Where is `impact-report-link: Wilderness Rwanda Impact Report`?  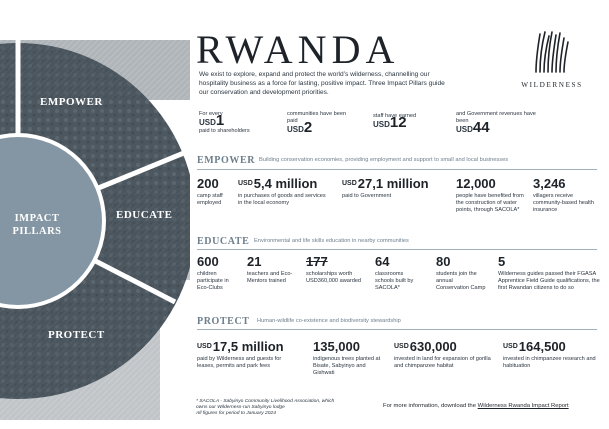
impact-report-link: Wilderness Rwanda Impact Report is located at coordinates (523, 406).